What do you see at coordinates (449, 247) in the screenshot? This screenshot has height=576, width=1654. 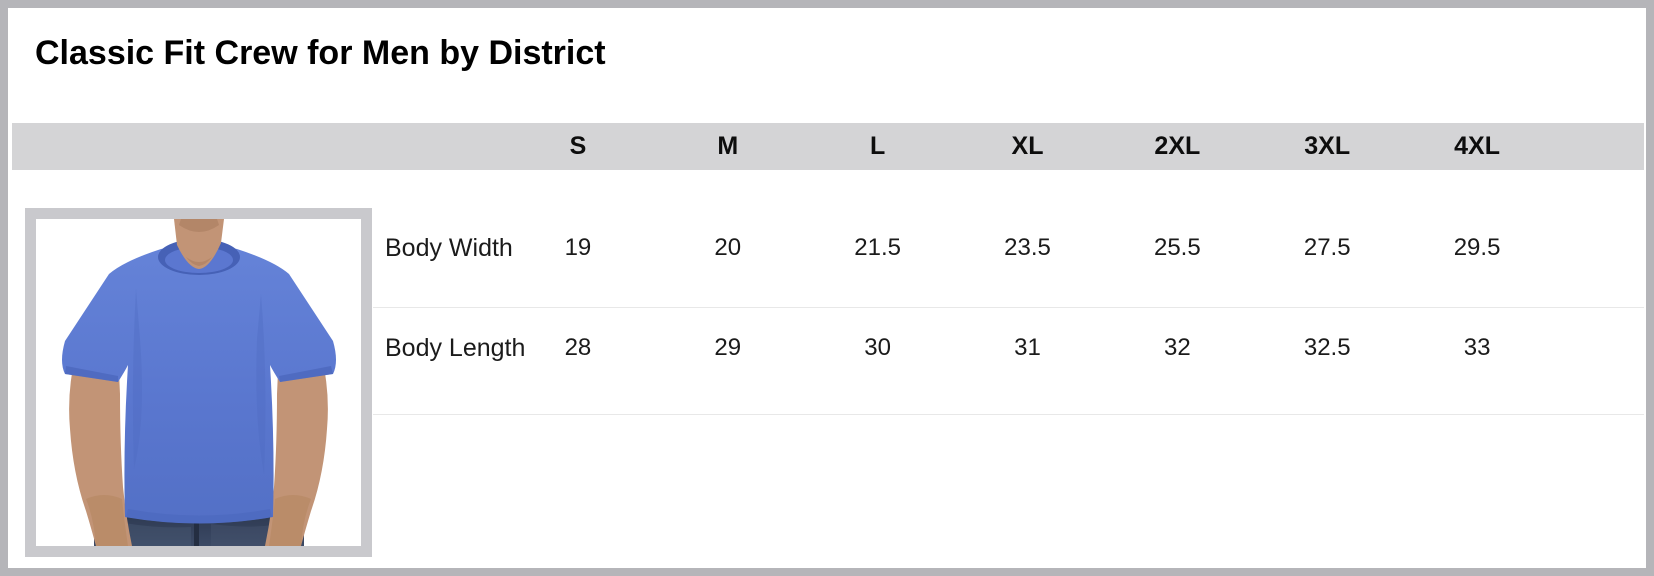 I see `row-label: Body Width` at bounding box center [449, 247].